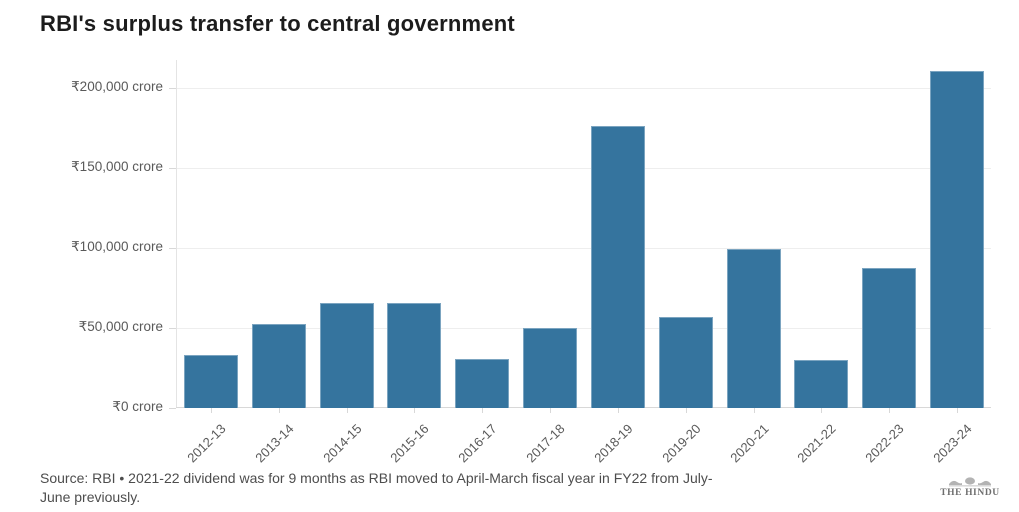 The height and width of the screenshot is (512, 1019). I want to click on publisher-logo: THE HINDU, so click(970, 487).